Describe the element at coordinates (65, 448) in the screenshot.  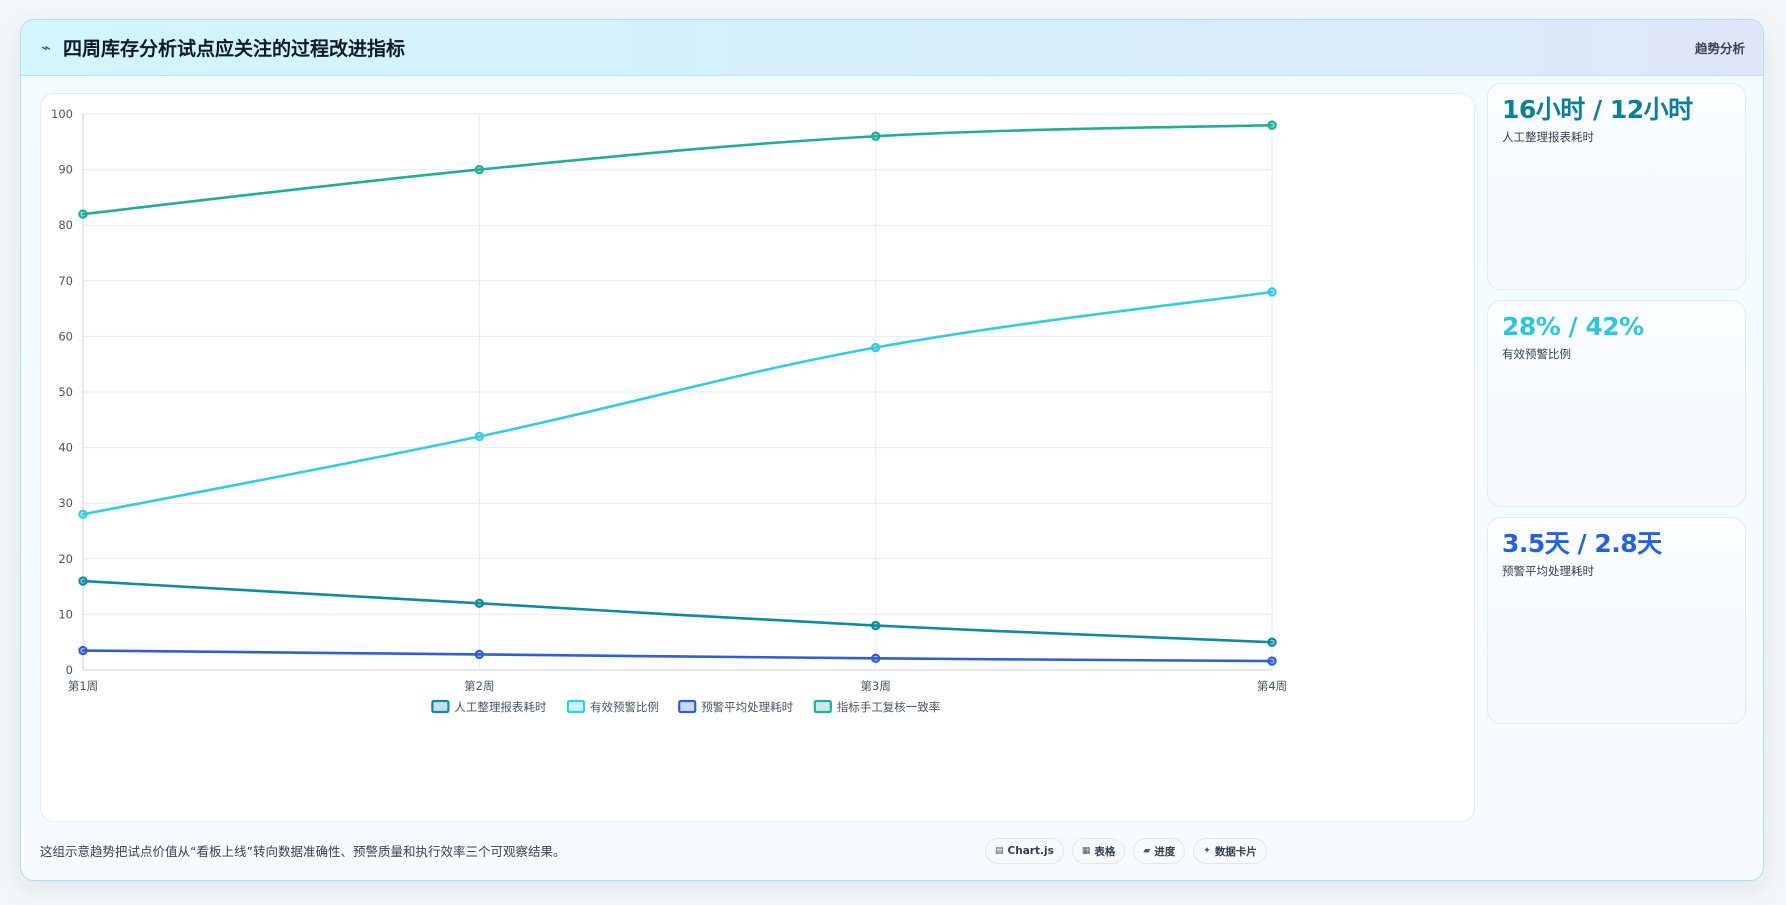
I see `y-tick-label: 40` at that location.